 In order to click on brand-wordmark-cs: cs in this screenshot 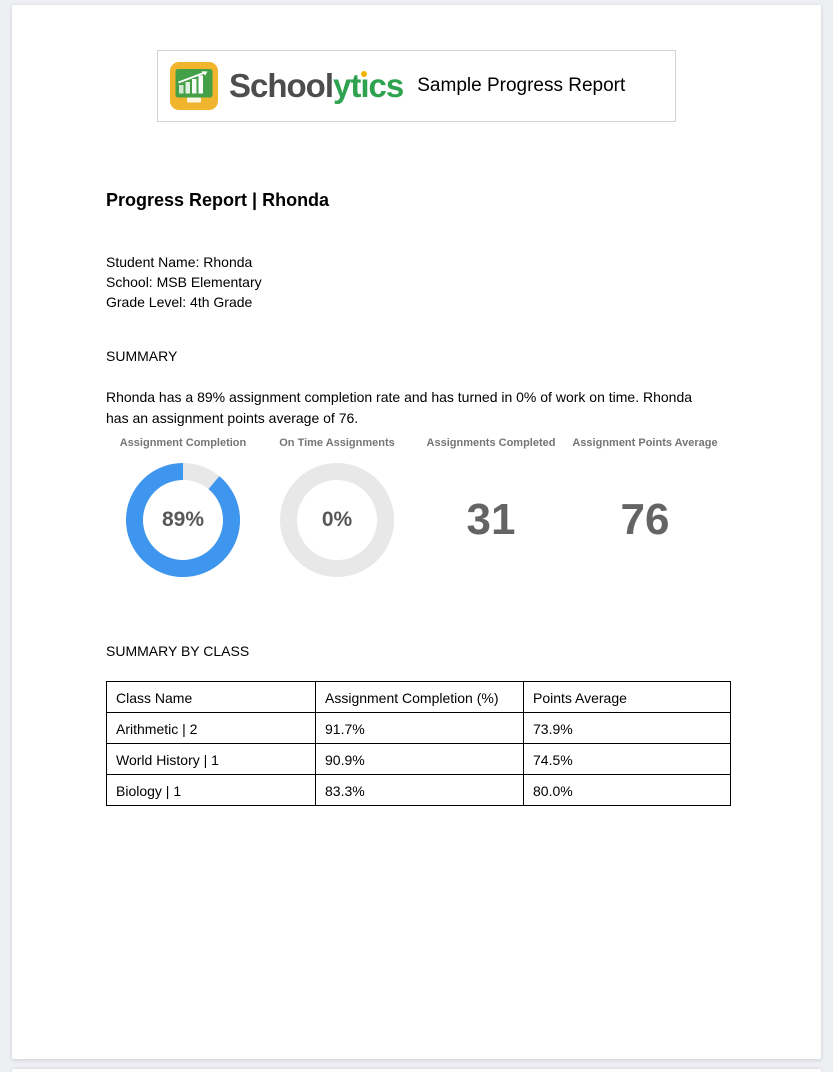, I will do `click(386, 85)`.